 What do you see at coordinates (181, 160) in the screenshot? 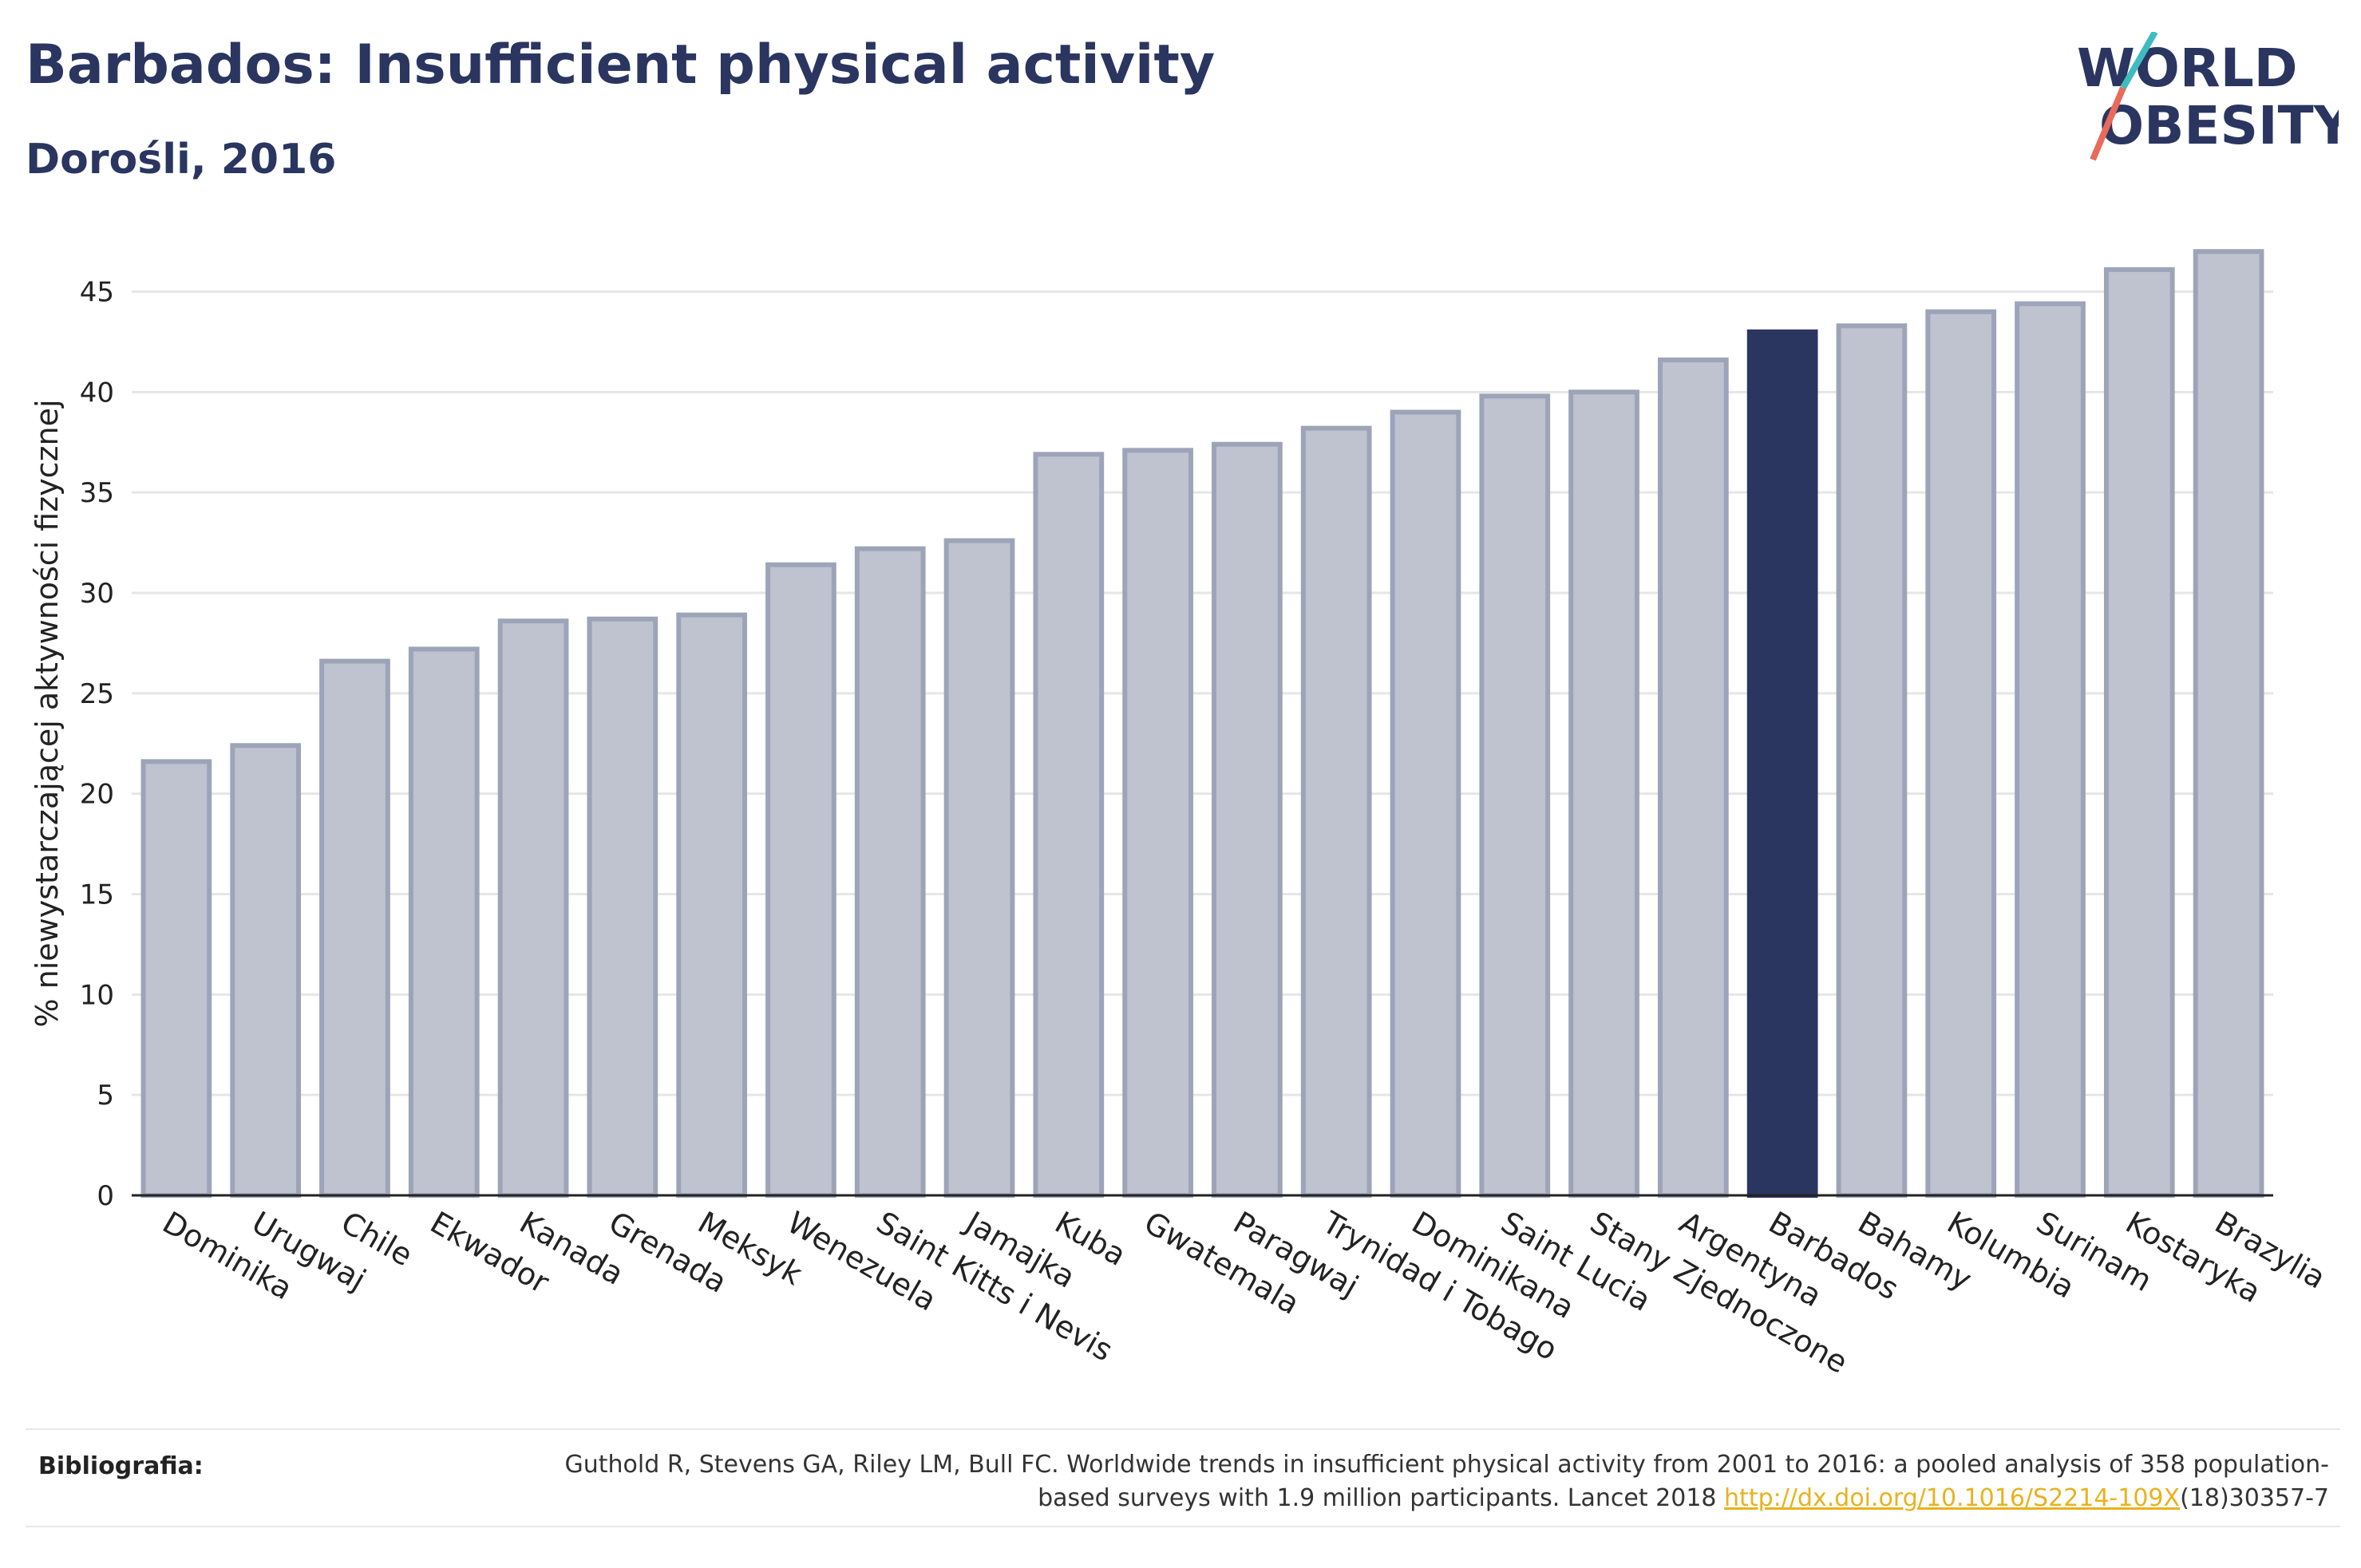
I see `chart-subtitle: Dorośli, 2016` at bounding box center [181, 160].